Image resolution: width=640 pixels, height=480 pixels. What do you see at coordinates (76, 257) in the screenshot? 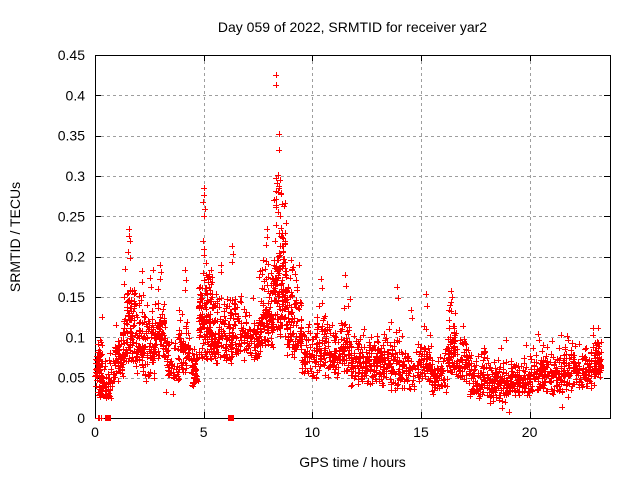
I see `y-tick-label: 0.2` at bounding box center [76, 257].